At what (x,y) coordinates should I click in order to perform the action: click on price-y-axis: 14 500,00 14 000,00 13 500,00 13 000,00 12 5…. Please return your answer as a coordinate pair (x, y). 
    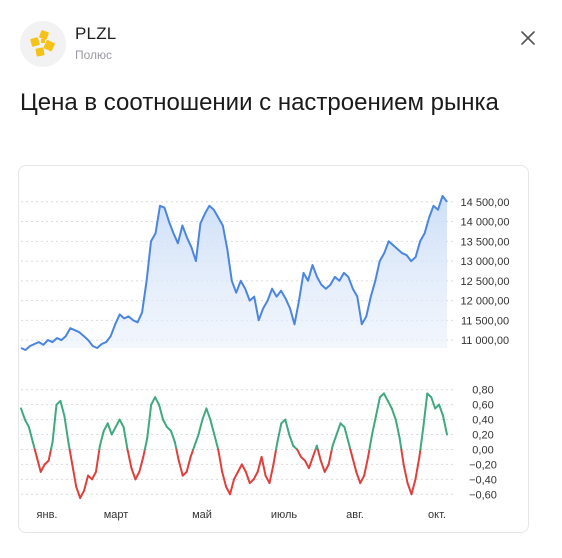
    Looking at the image, I should click on (485, 272).